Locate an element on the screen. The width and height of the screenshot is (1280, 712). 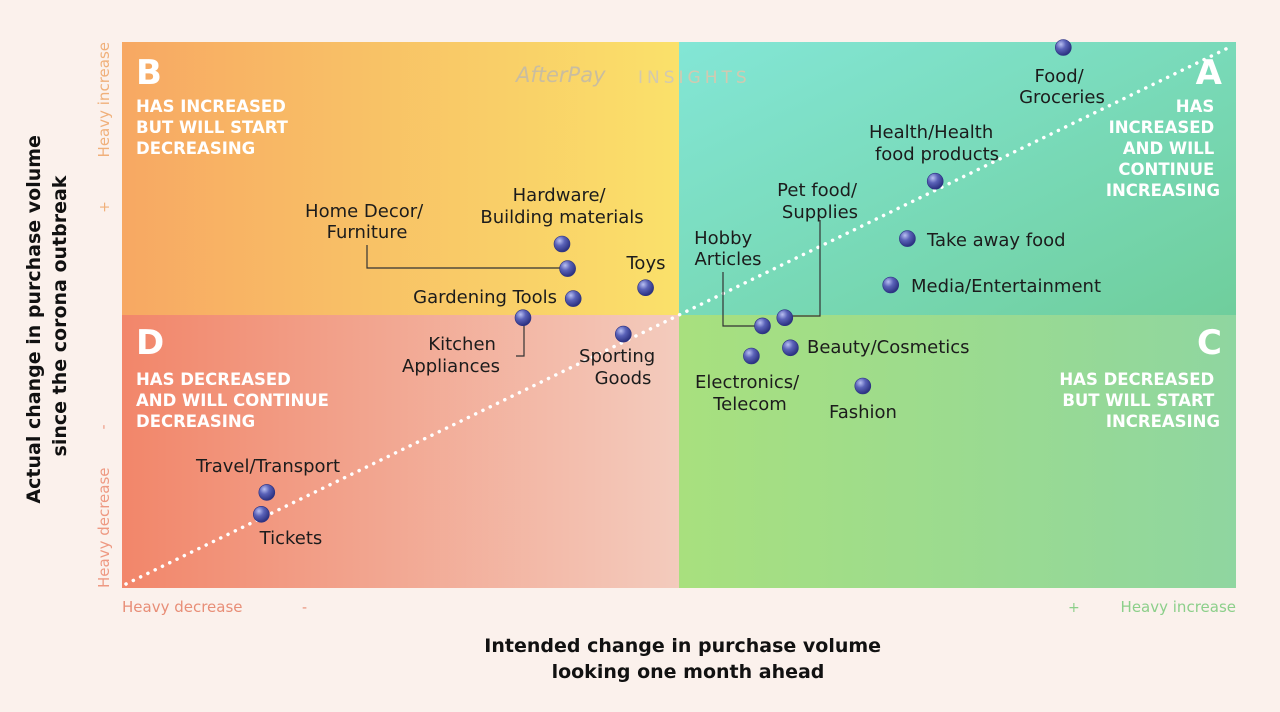
data-point-travel-transport is located at coordinates (267, 492).